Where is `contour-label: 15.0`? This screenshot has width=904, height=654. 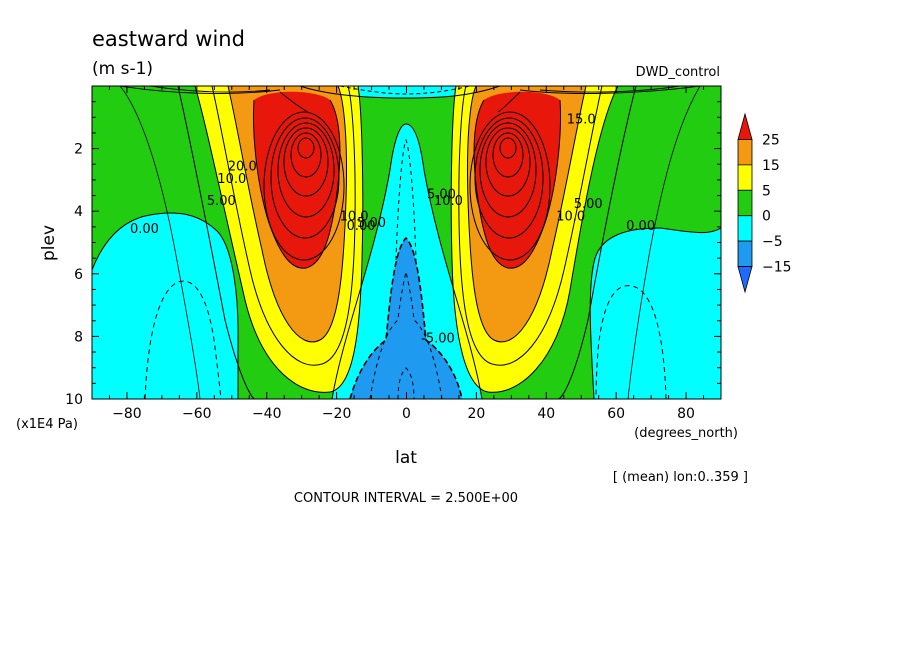
contour-label: 15.0 is located at coordinates (581, 120).